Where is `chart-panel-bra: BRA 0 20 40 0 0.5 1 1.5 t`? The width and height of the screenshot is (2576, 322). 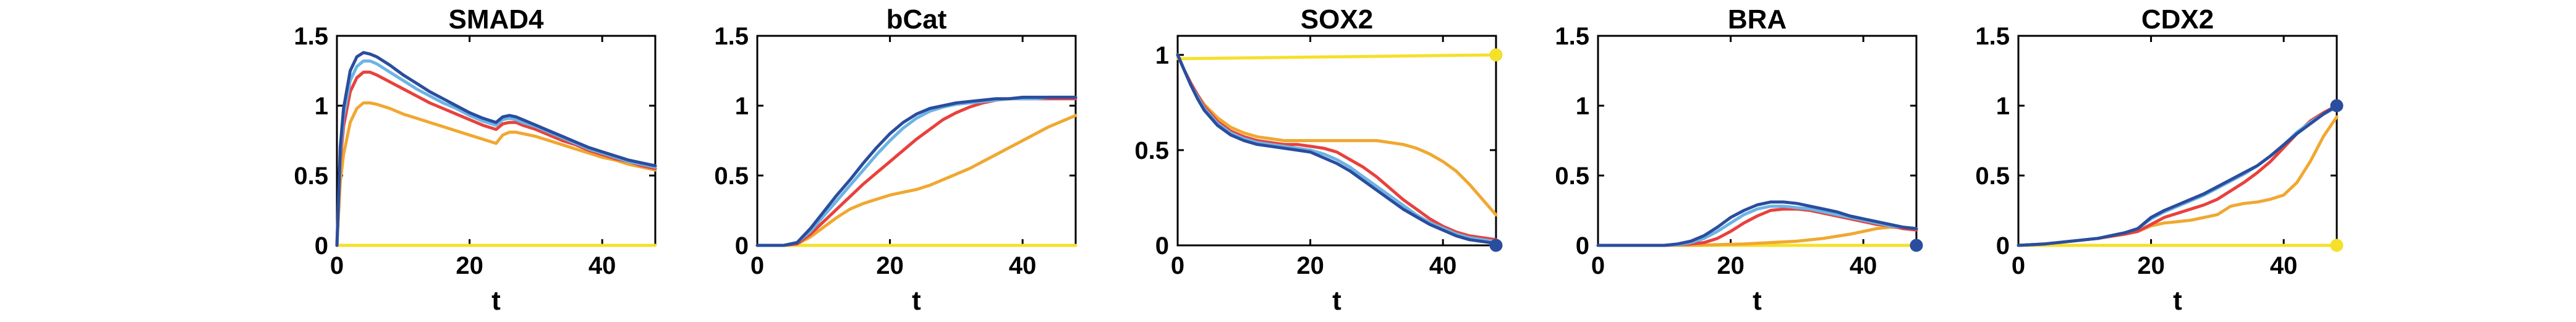
chart-panel-bra: BRA 0 20 40 0 0.5 1 1.5 t is located at coordinates (1739, 160).